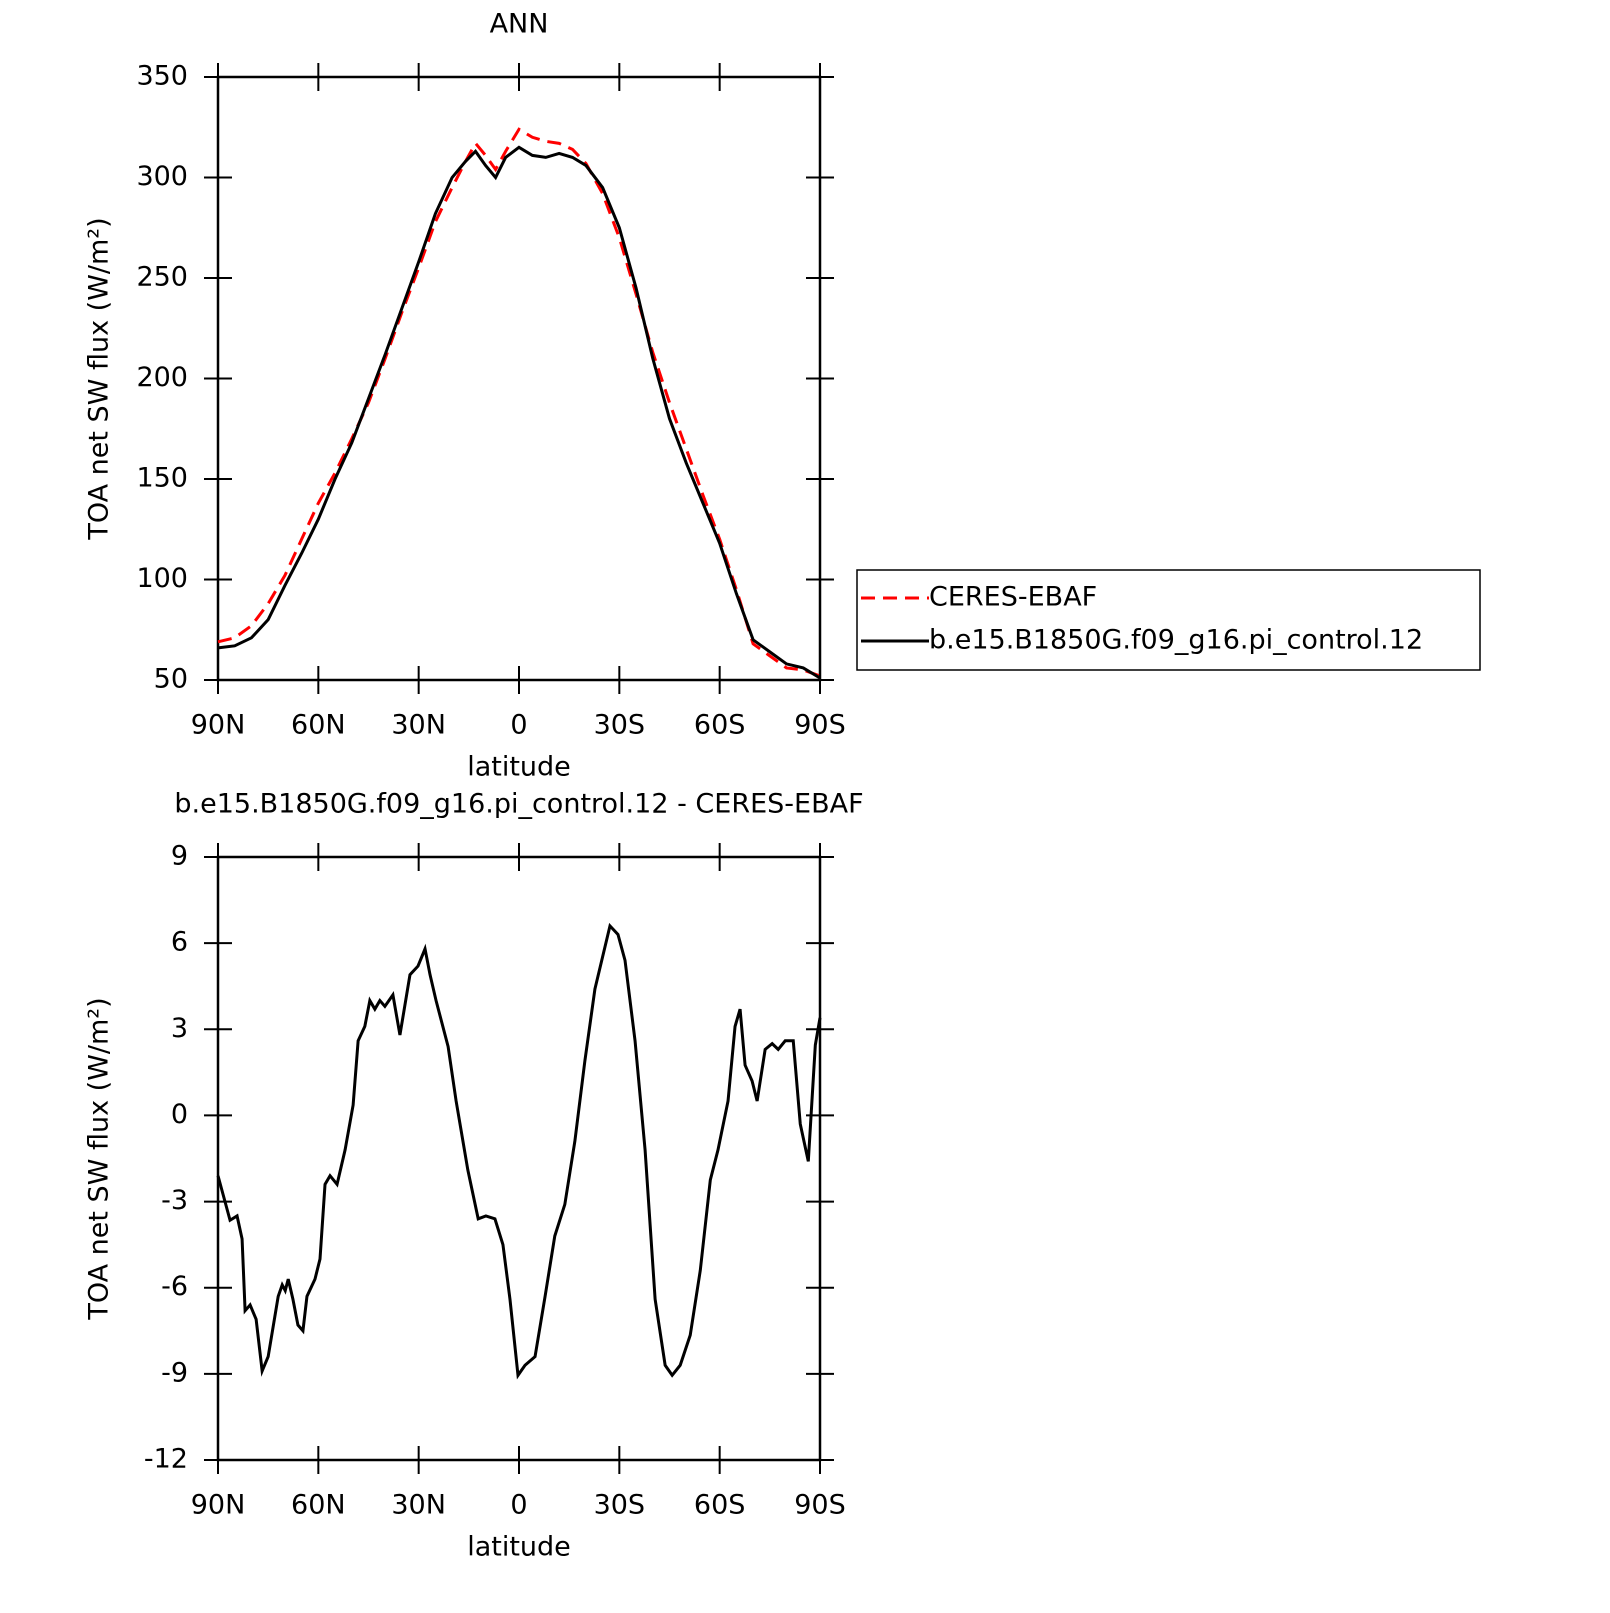 The width and height of the screenshot is (1610, 1613). I want to click on chart-title: ANN, so click(519, 24).